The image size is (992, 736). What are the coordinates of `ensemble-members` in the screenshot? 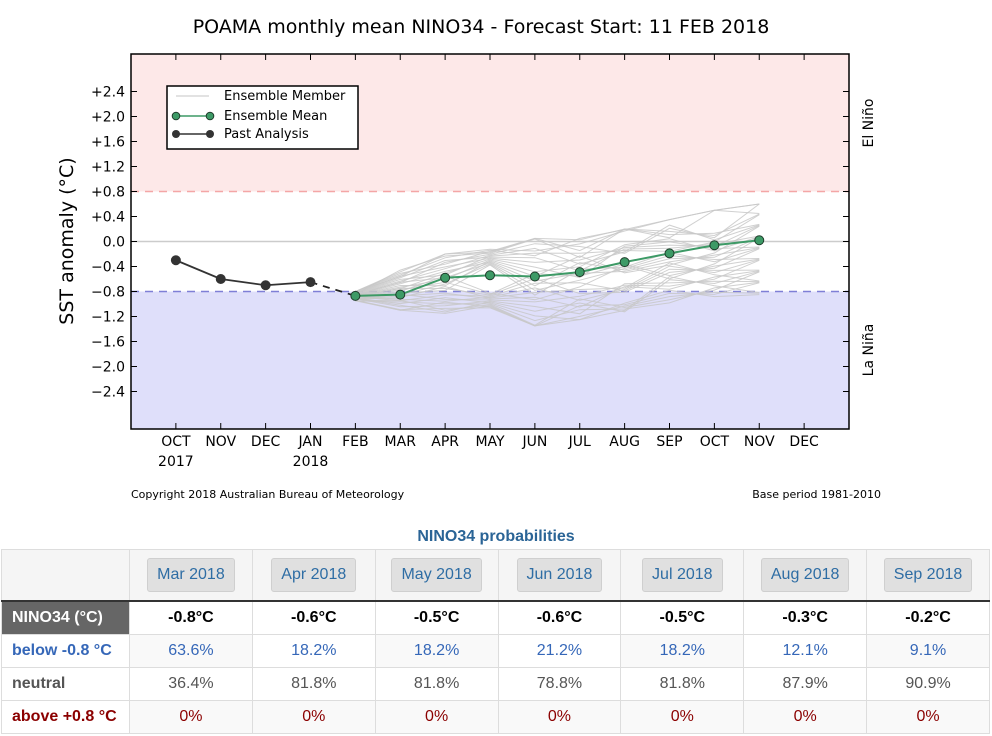 It's located at (557, 265).